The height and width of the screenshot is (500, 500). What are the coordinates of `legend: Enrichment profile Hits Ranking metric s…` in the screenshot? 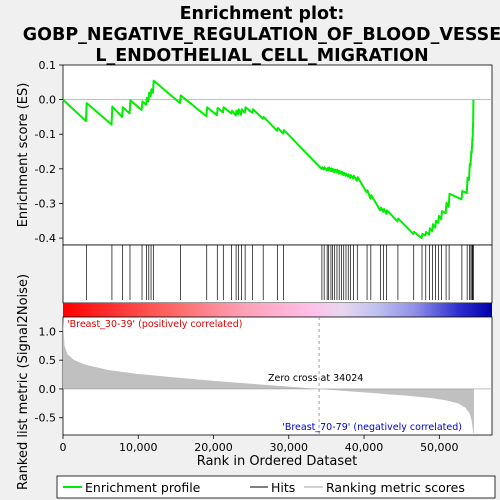 It's located at (276, 487).